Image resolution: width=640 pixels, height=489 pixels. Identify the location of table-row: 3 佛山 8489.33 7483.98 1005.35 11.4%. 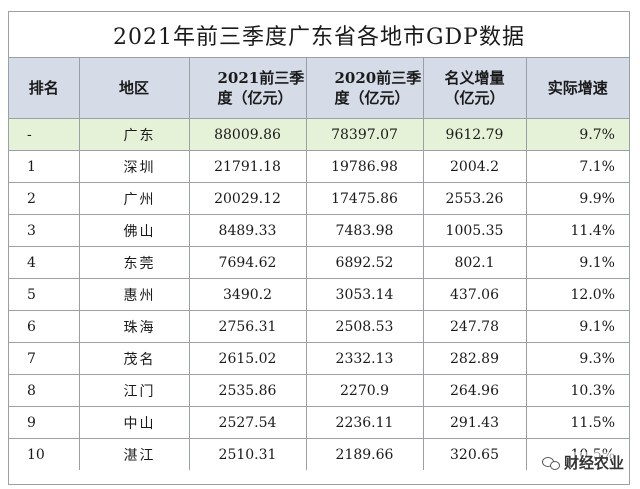
(319, 230).